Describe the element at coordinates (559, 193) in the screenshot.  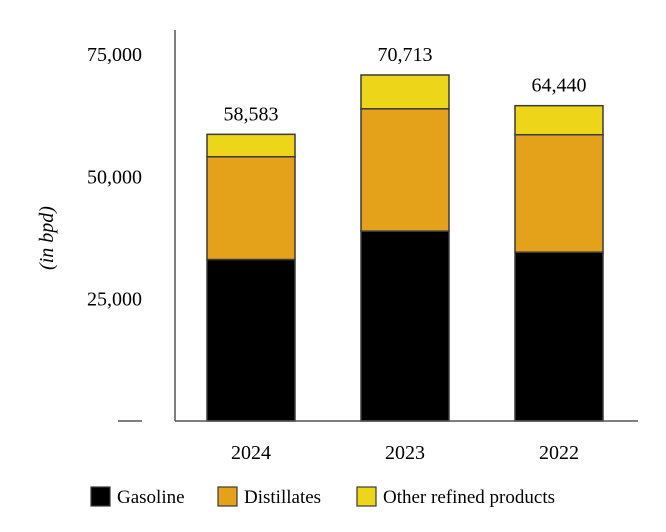
I see `bar-2022-distillates` at that location.